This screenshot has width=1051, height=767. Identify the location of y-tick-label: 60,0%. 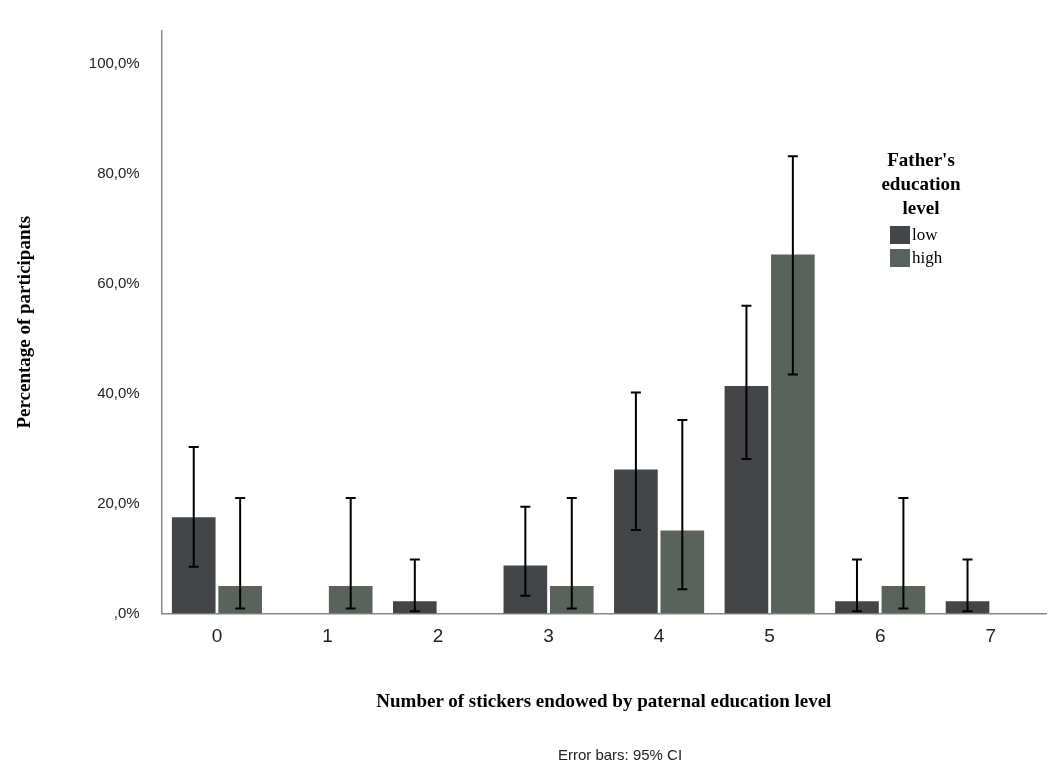
(118, 282).